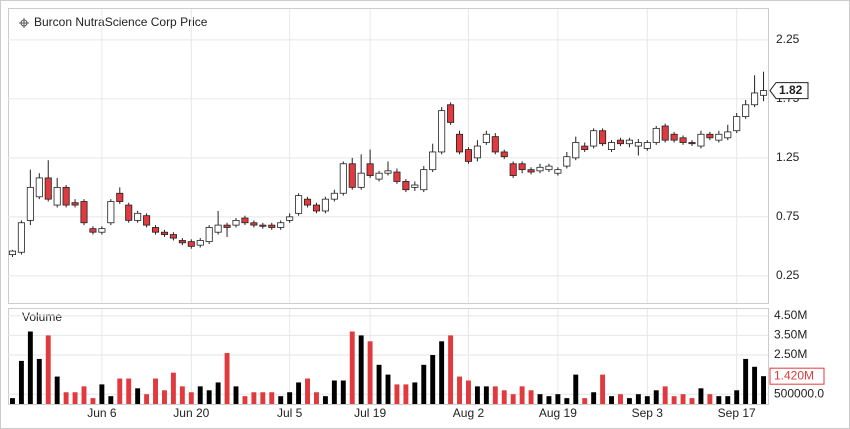 The height and width of the screenshot is (429, 850). I want to click on y-tick-label: 2.25, so click(788, 39).